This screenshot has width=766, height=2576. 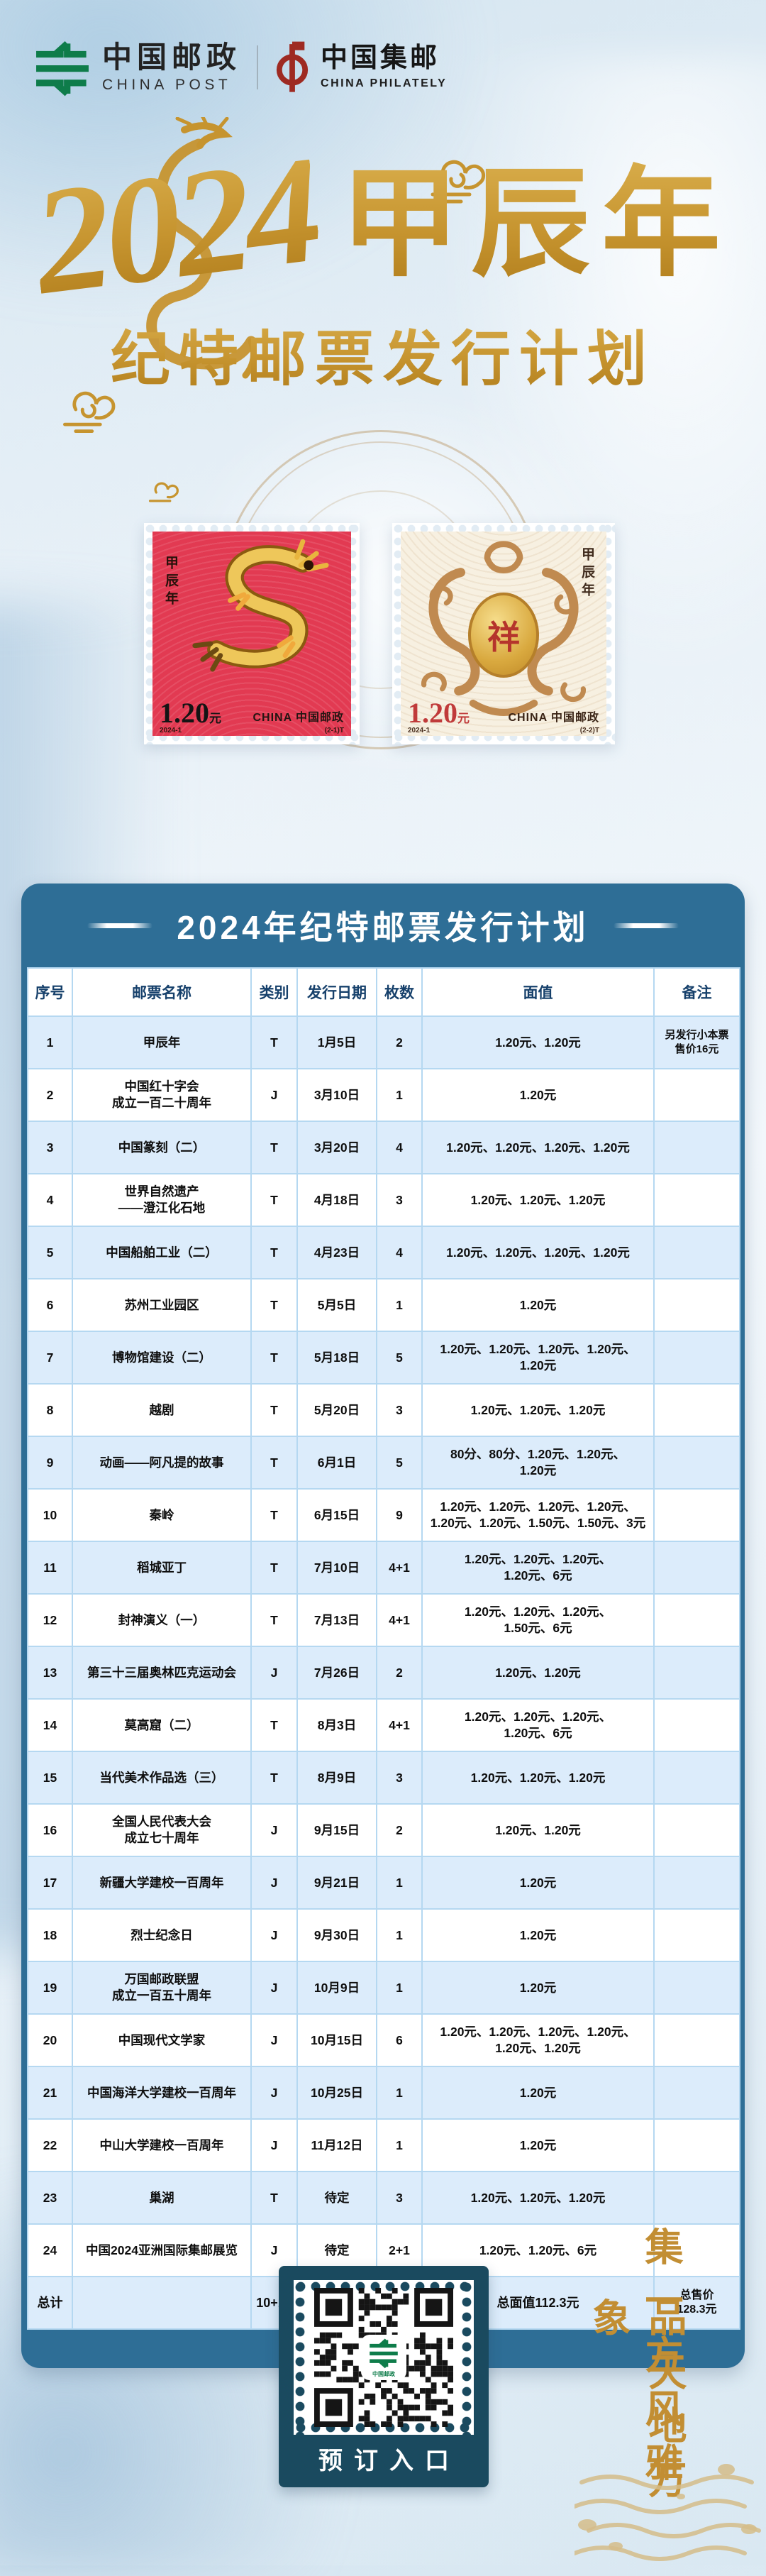 I want to click on cell-date: 4月18日, so click(x=336, y=1200).